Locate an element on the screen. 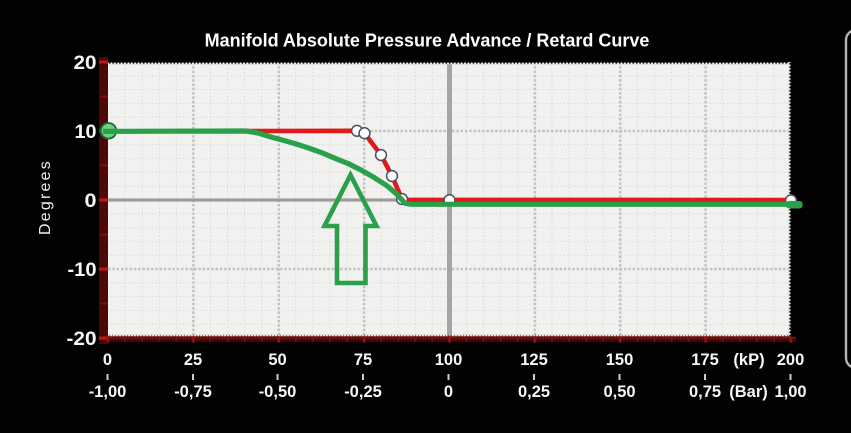  svg-text: 150 is located at coordinates (620, 360).